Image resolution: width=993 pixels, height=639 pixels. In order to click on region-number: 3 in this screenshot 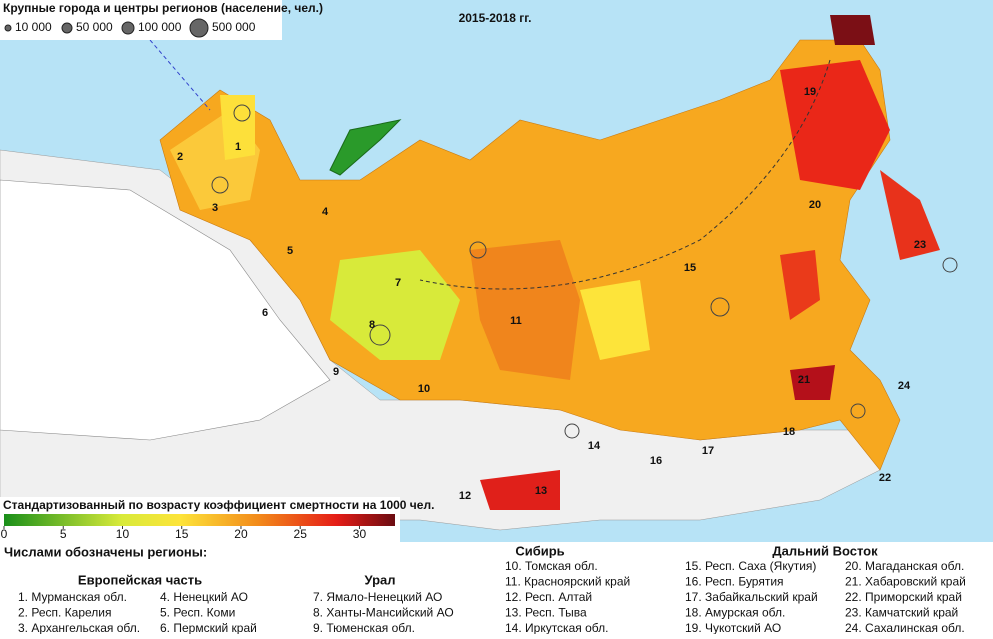, I will do `click(215, 208)`.